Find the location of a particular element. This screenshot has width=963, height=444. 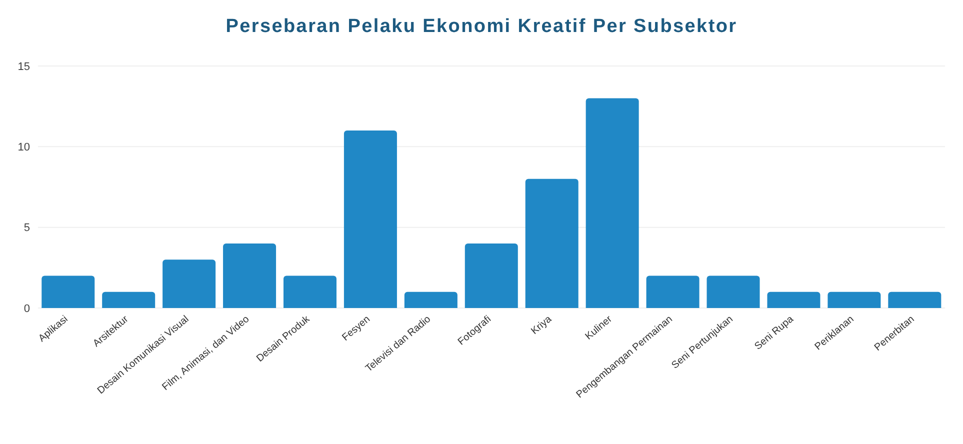

y-tick-label: 0 is located at coordinates (27, 308).